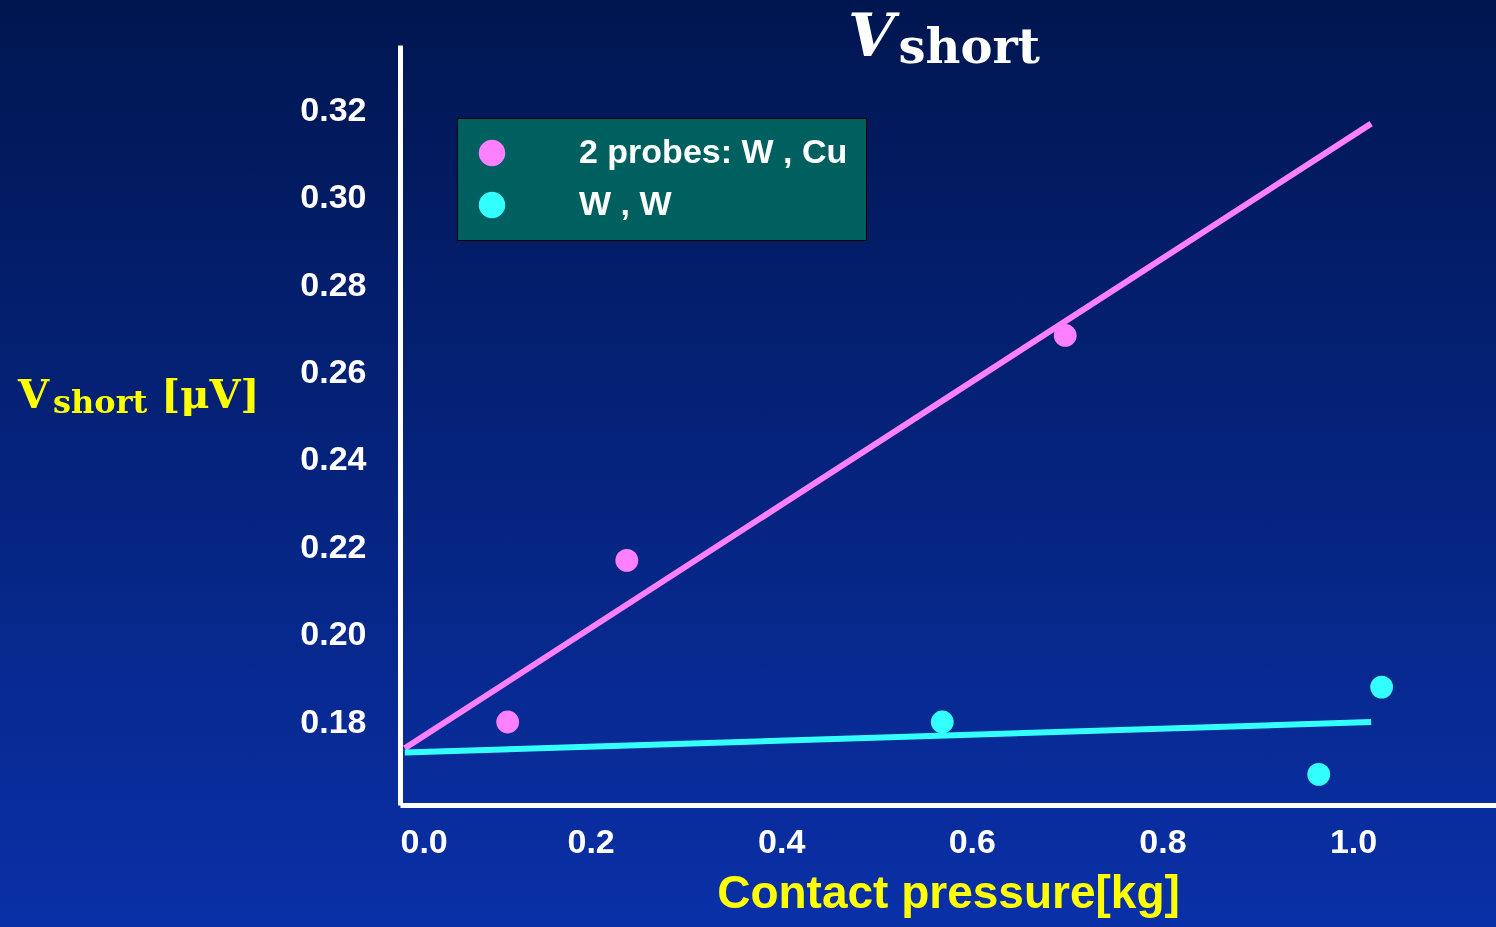 The height and width of the screenshot is (927, 1496). Describe the element at coordinates (424, 840) in the screenshot. I see `x-tick-label: 0.0` at that location.